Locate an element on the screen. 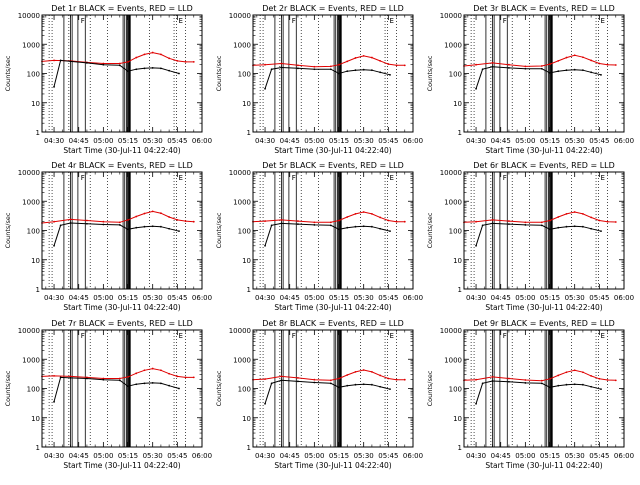  plot-frame is located at coordinates (122, 73).